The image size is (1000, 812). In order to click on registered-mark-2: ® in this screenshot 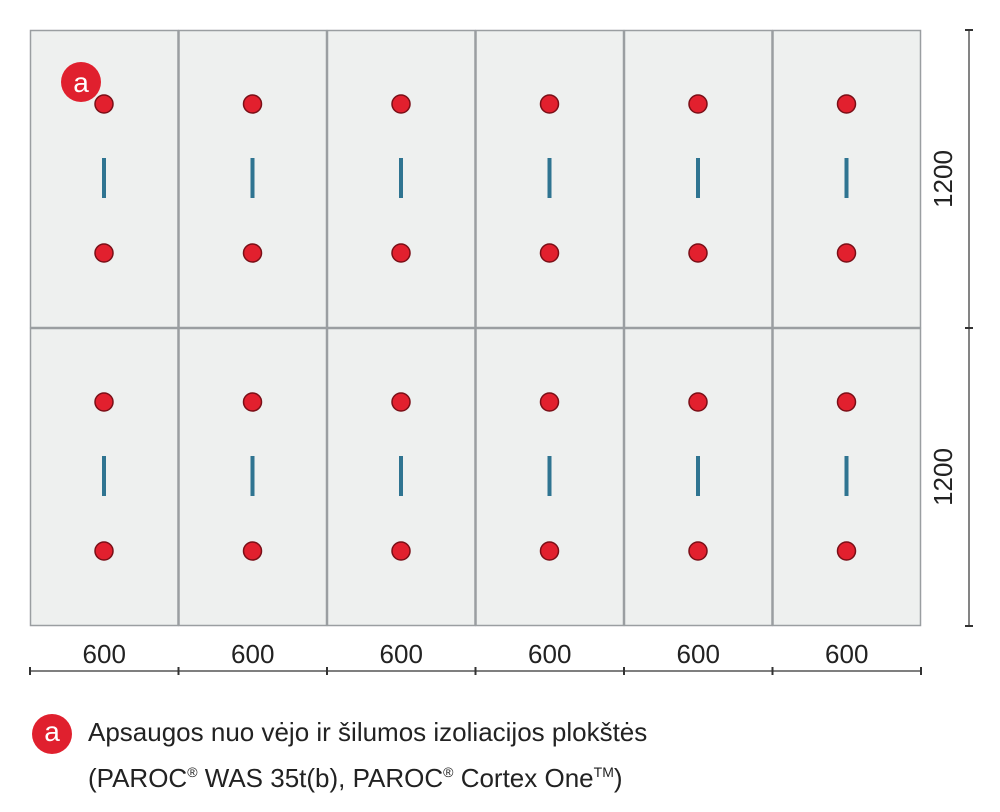, I will do `click(448, 772)`.